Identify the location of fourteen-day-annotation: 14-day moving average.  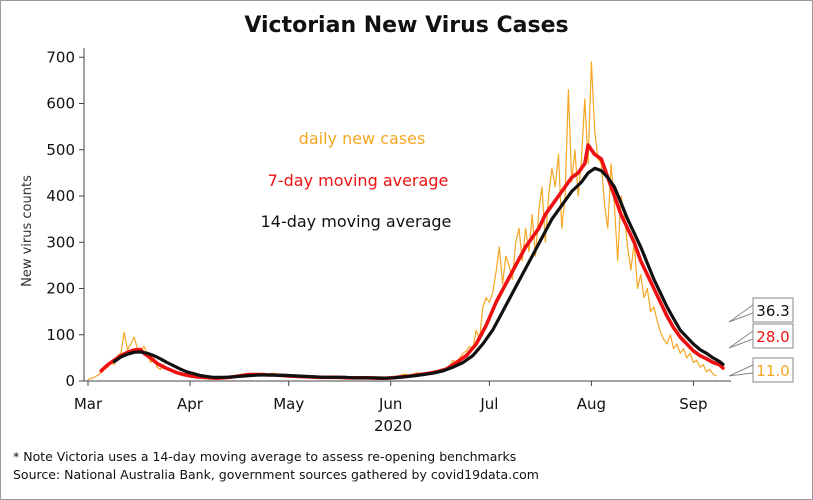
(356, 221).